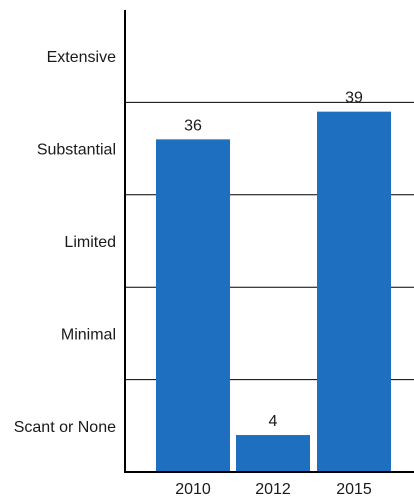 This screenshot has width=414, height=496. Describe the element at coordinates (273, 421) in the screenshot. I see `data-label: 4` at that location.